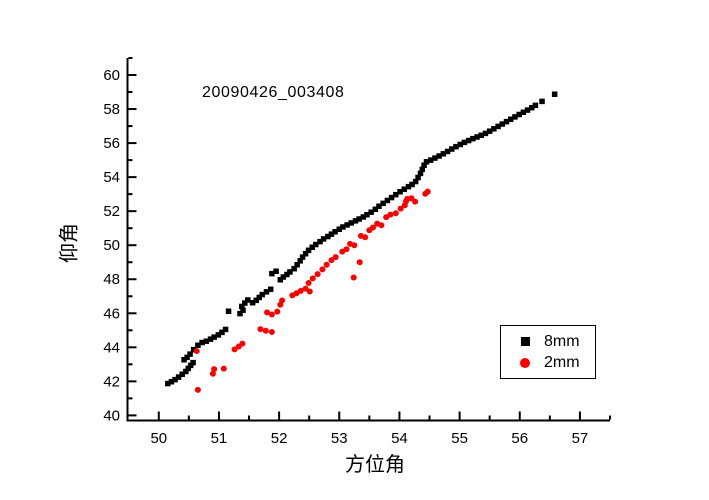 Image resolution: width=709 pixels, height=500 pixels. What do you see at coordinates (562, 341) in the screenshot?
I see `legend-label-8mm: 8mm` at bounding box center [562, 341].